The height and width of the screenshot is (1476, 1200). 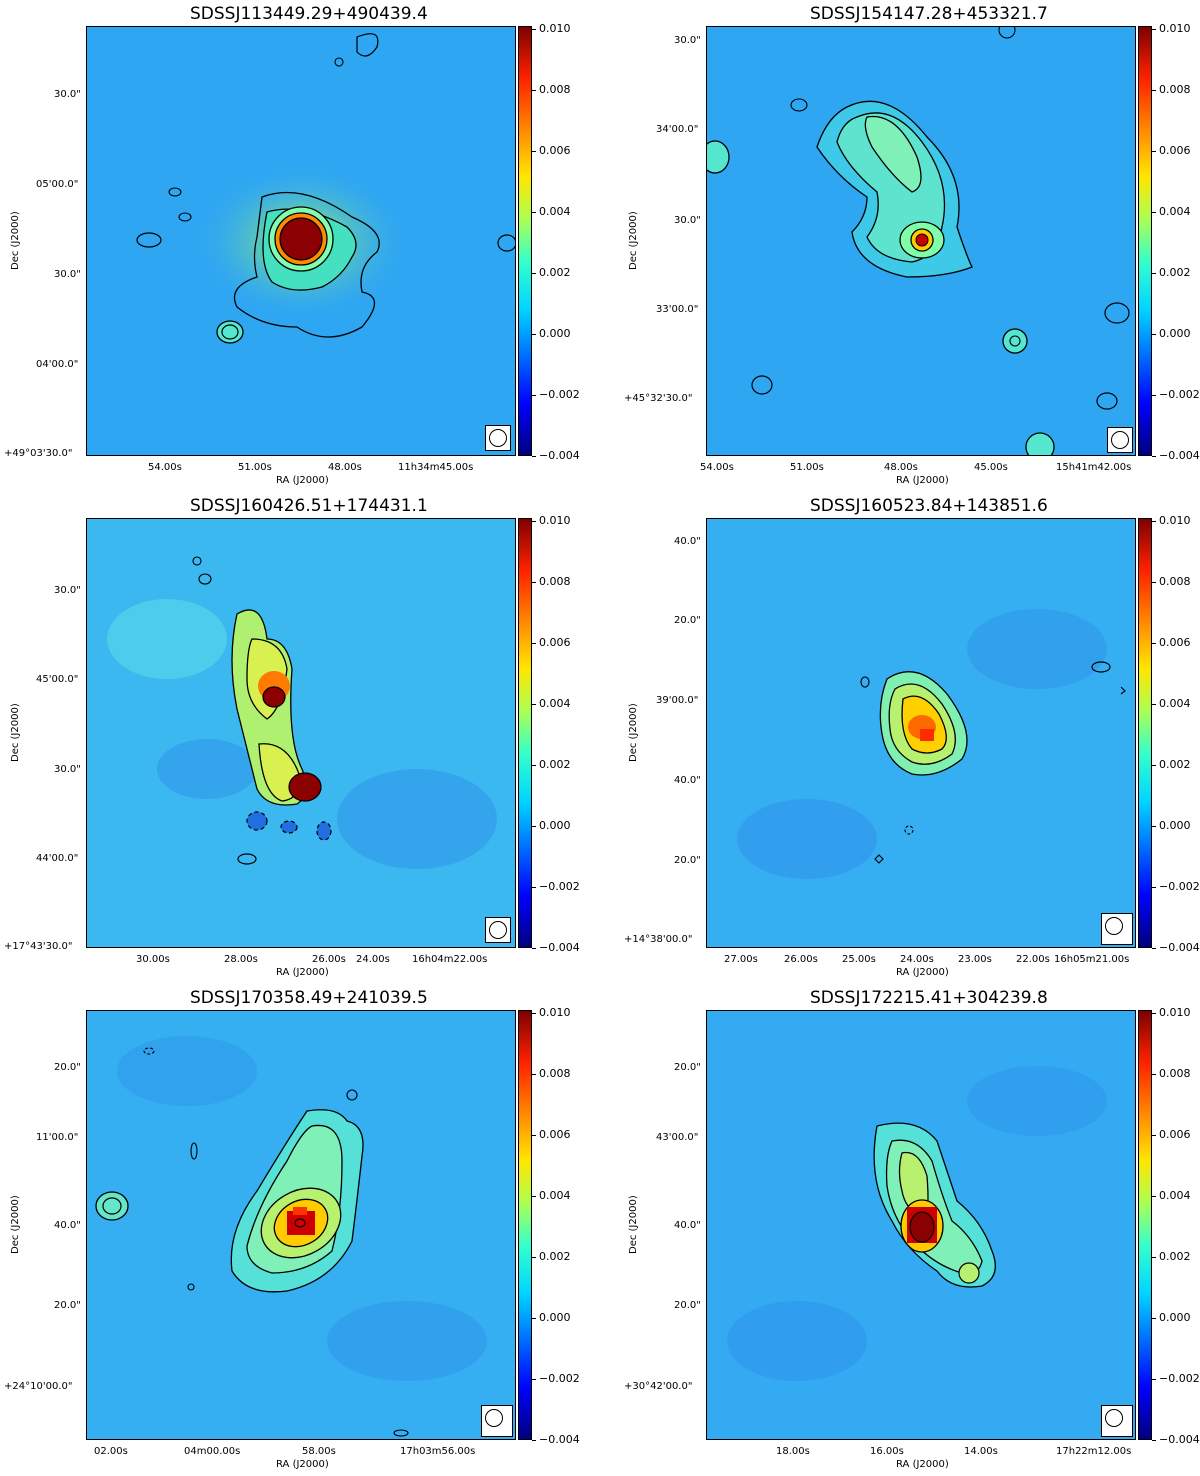 What do you see at coordinates (859, 959) in the screenshot?
I see `x-tick: 25.00s` at bounding box center [859, 959].